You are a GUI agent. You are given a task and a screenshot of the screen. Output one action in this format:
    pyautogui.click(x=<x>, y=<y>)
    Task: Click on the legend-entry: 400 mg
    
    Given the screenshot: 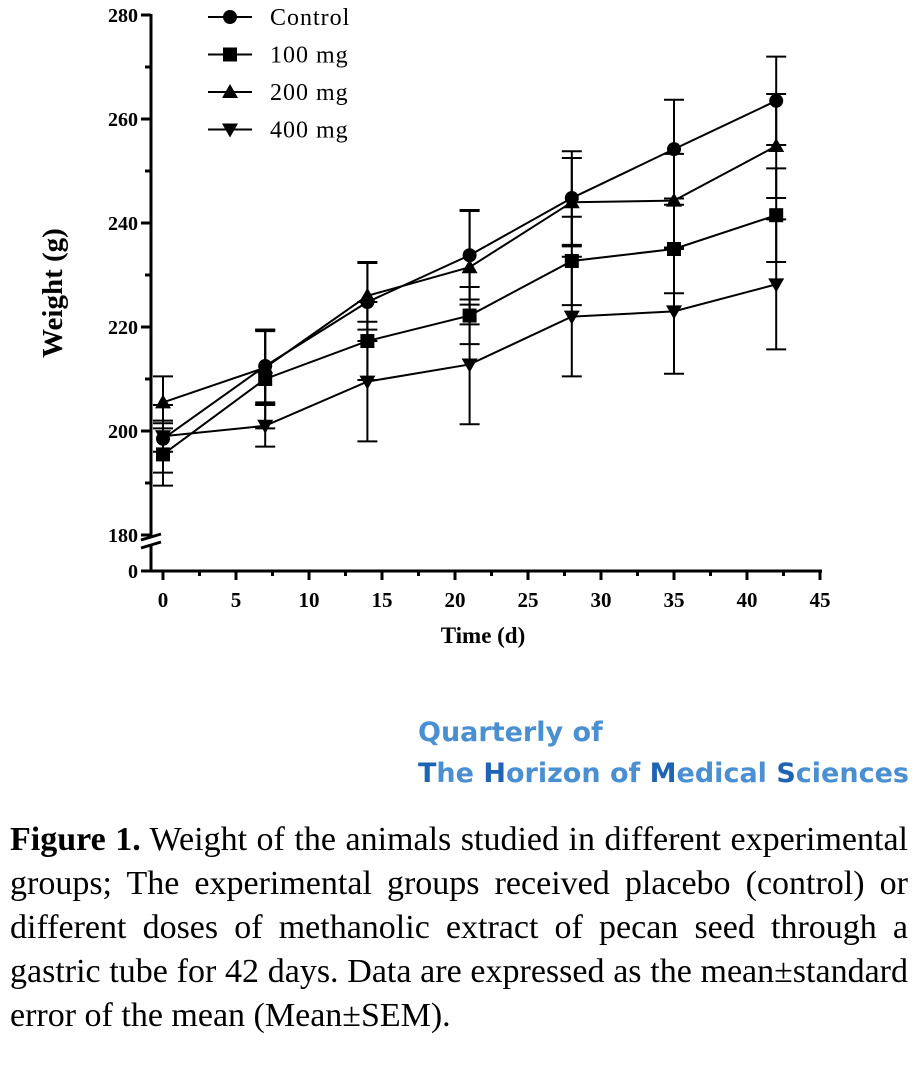 What is the action you would take?
    pyautogui.click(x=278, y=131)
    